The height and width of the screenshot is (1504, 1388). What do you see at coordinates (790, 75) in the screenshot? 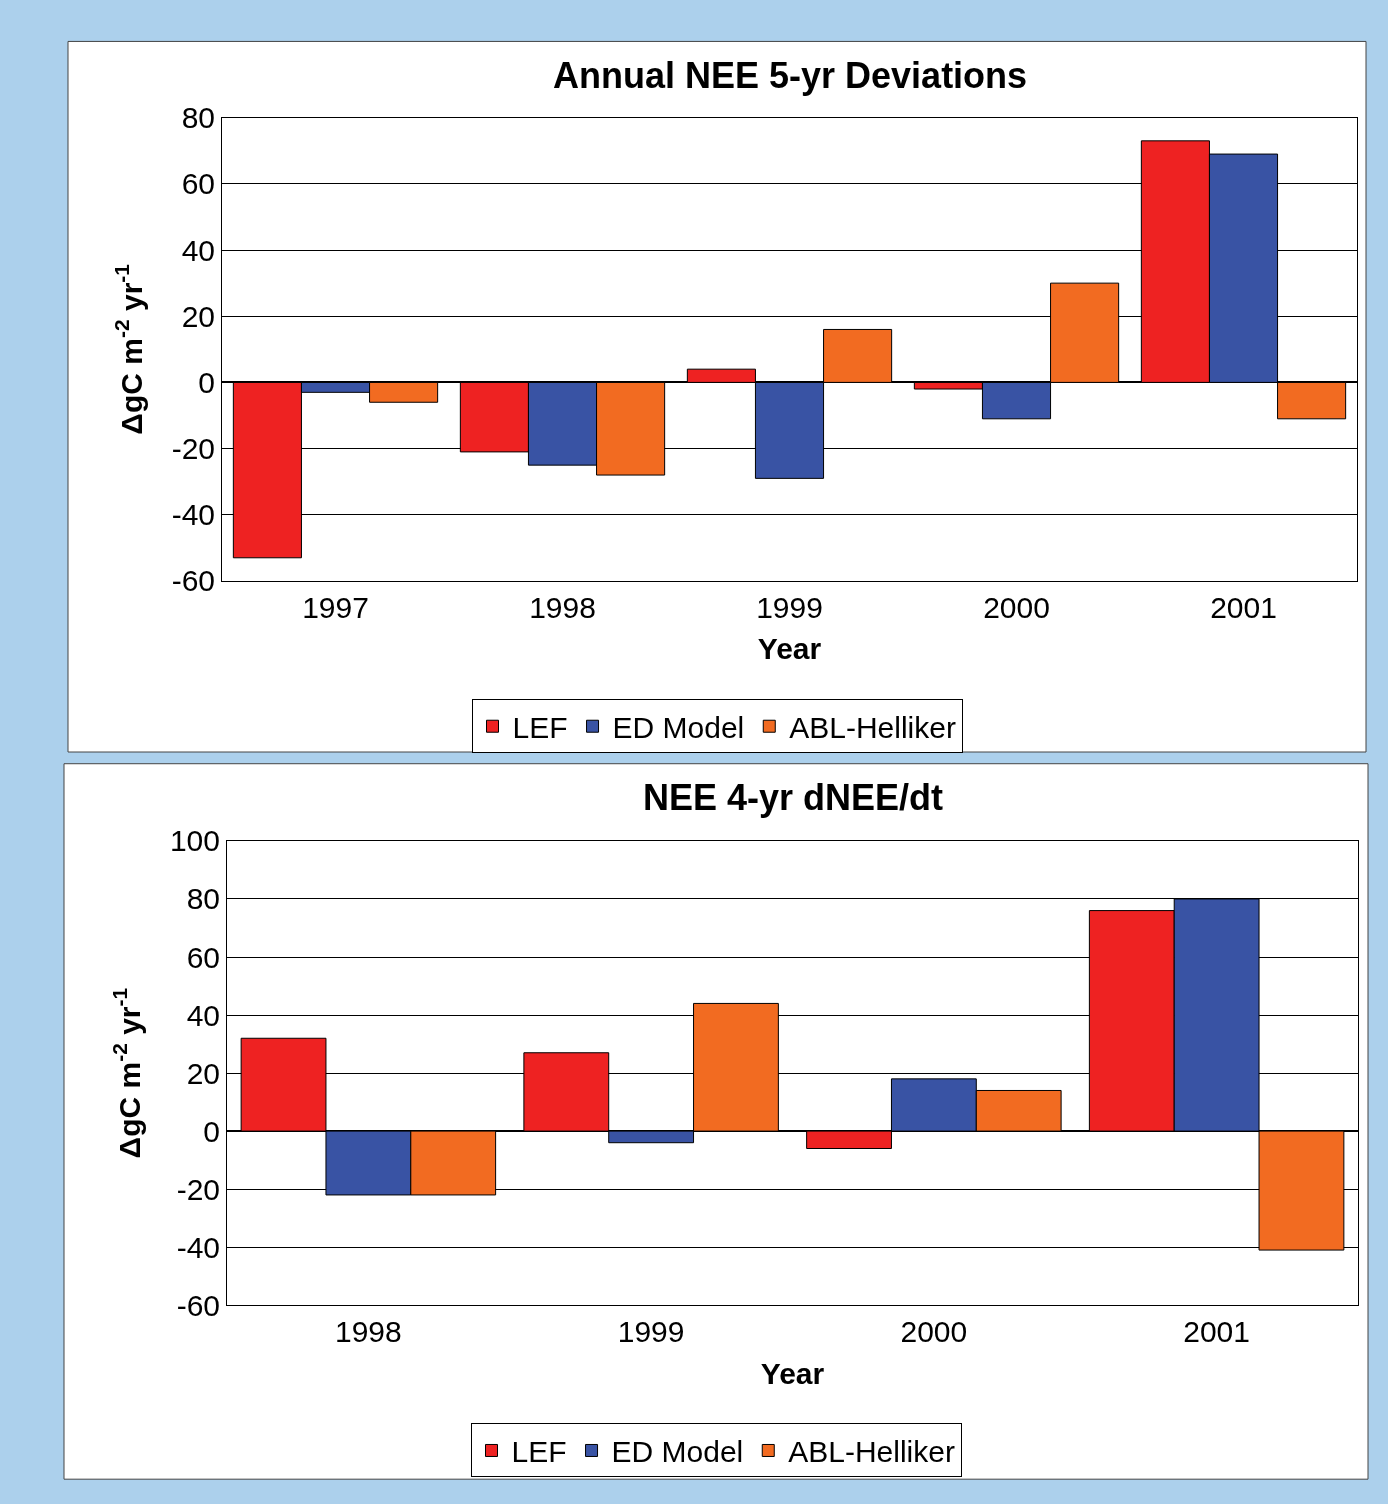
I see `chart-title: Annual NEE 5-yr Deviations` at bounding box center [790, 75].